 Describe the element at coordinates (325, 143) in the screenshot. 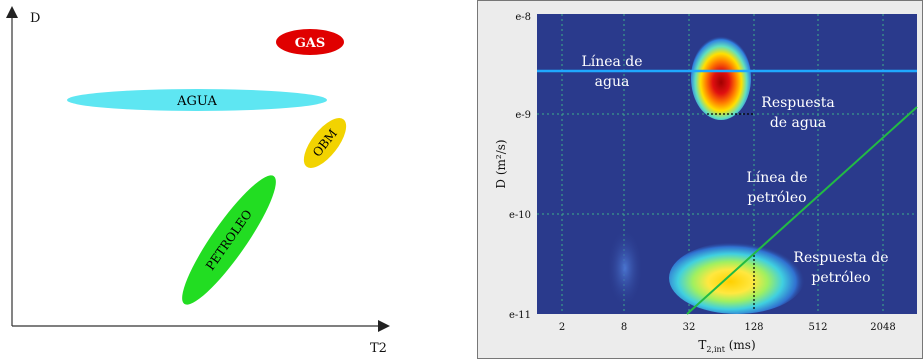

I see `obm-region` at that location.